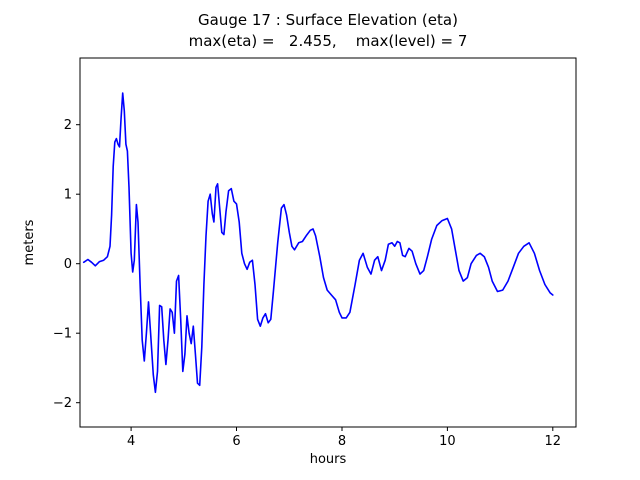 The image size is (640, 480). I want to click on plot-title: Gauge 17 : Surface Elevation (eta), so click(328, 20).